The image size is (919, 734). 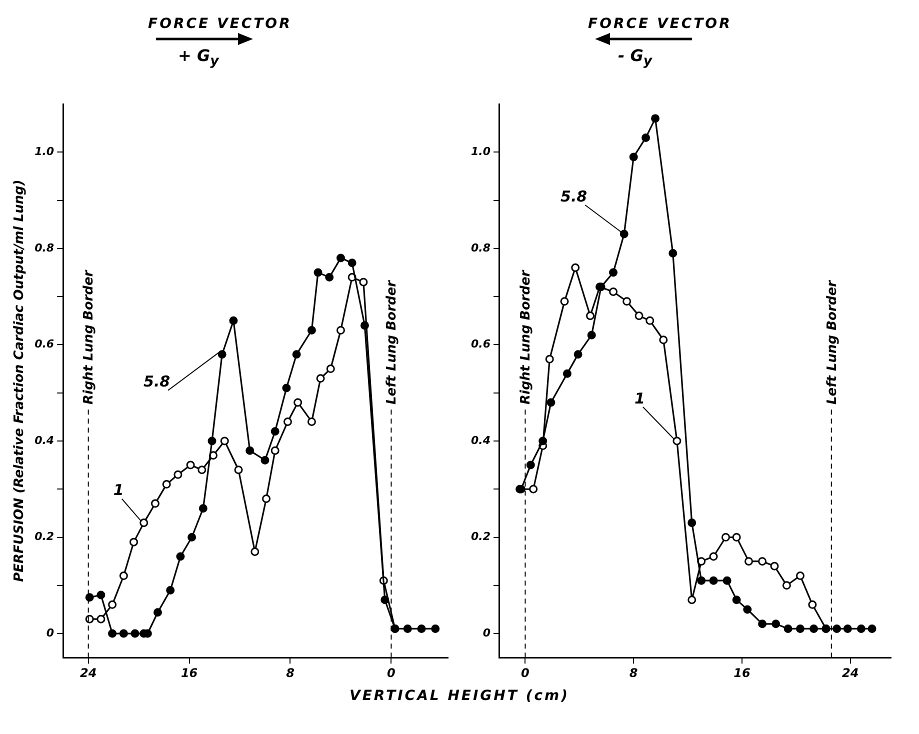 What do you see at coordinates (20, 381) in the screenshot?
I see `y-axis-title: PERFUSION (Relative Fraction Cardiac Output/ml Lung)` at bounding box center [20, 381].